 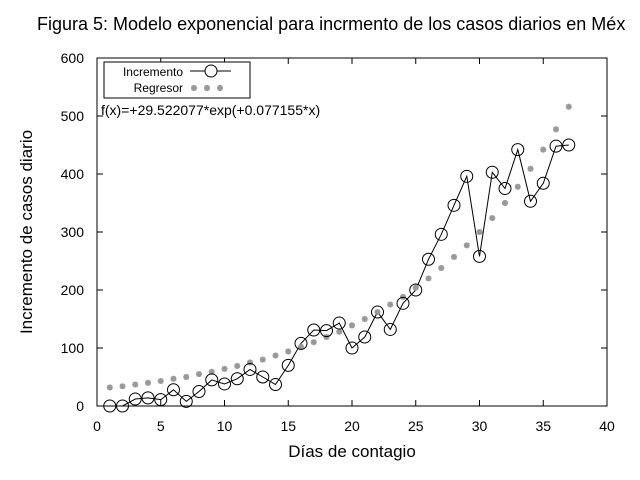 What do you see at coordinates (352, 426) in the screenshot?
I see `x-tick-label: 20` at bounding box center [352, 426].